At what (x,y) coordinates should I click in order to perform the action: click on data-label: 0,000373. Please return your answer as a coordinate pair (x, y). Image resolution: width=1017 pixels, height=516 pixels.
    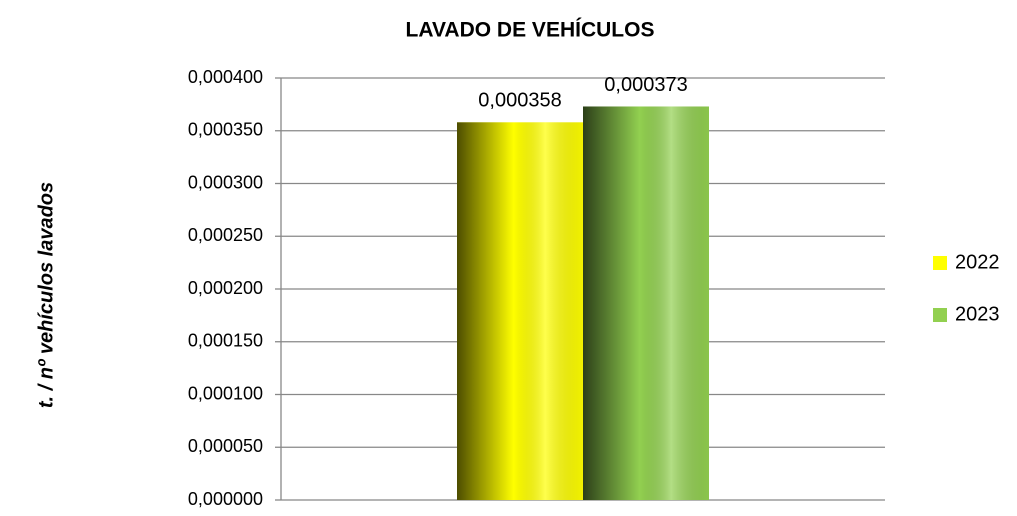
    Looking at the image, I should click on (645, 85).